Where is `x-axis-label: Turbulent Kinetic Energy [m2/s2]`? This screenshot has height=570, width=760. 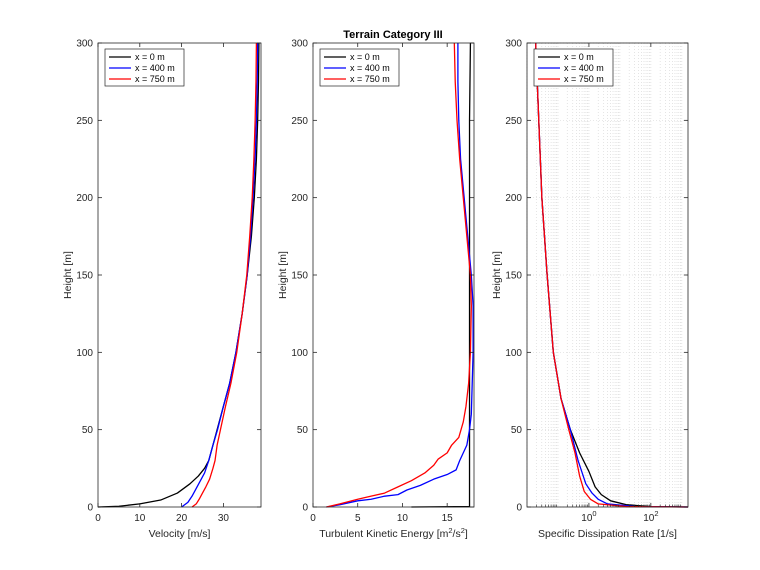 x-axis-label: Turbulent Kinetic Energy [m2/s2] is located at coordinates (393, 533).